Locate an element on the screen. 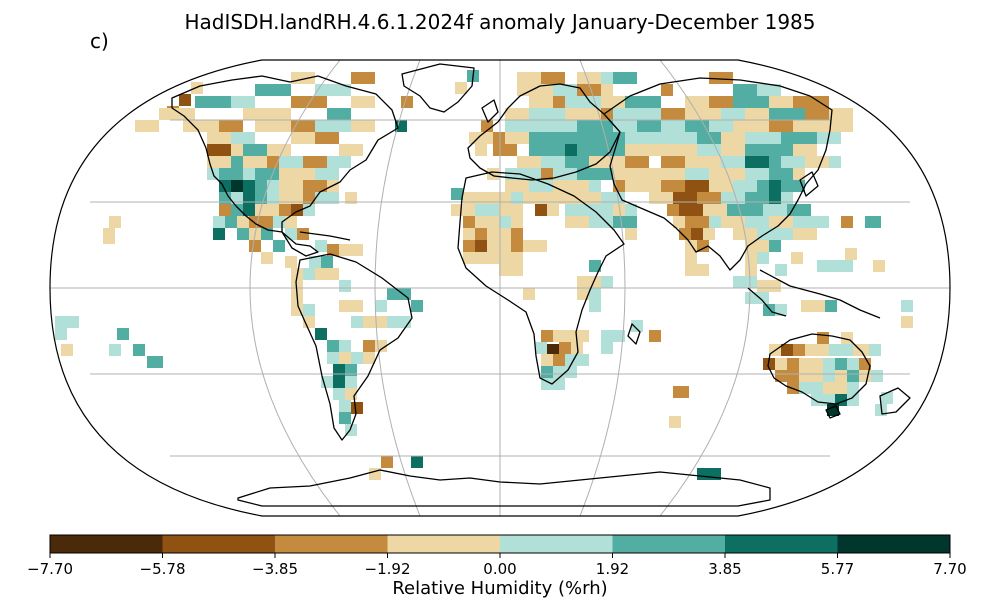 Image resolution: width=1000 pixels, height=600 pixels. colorbar-tick-label: 1.92 is located at coordinates (612, 569).